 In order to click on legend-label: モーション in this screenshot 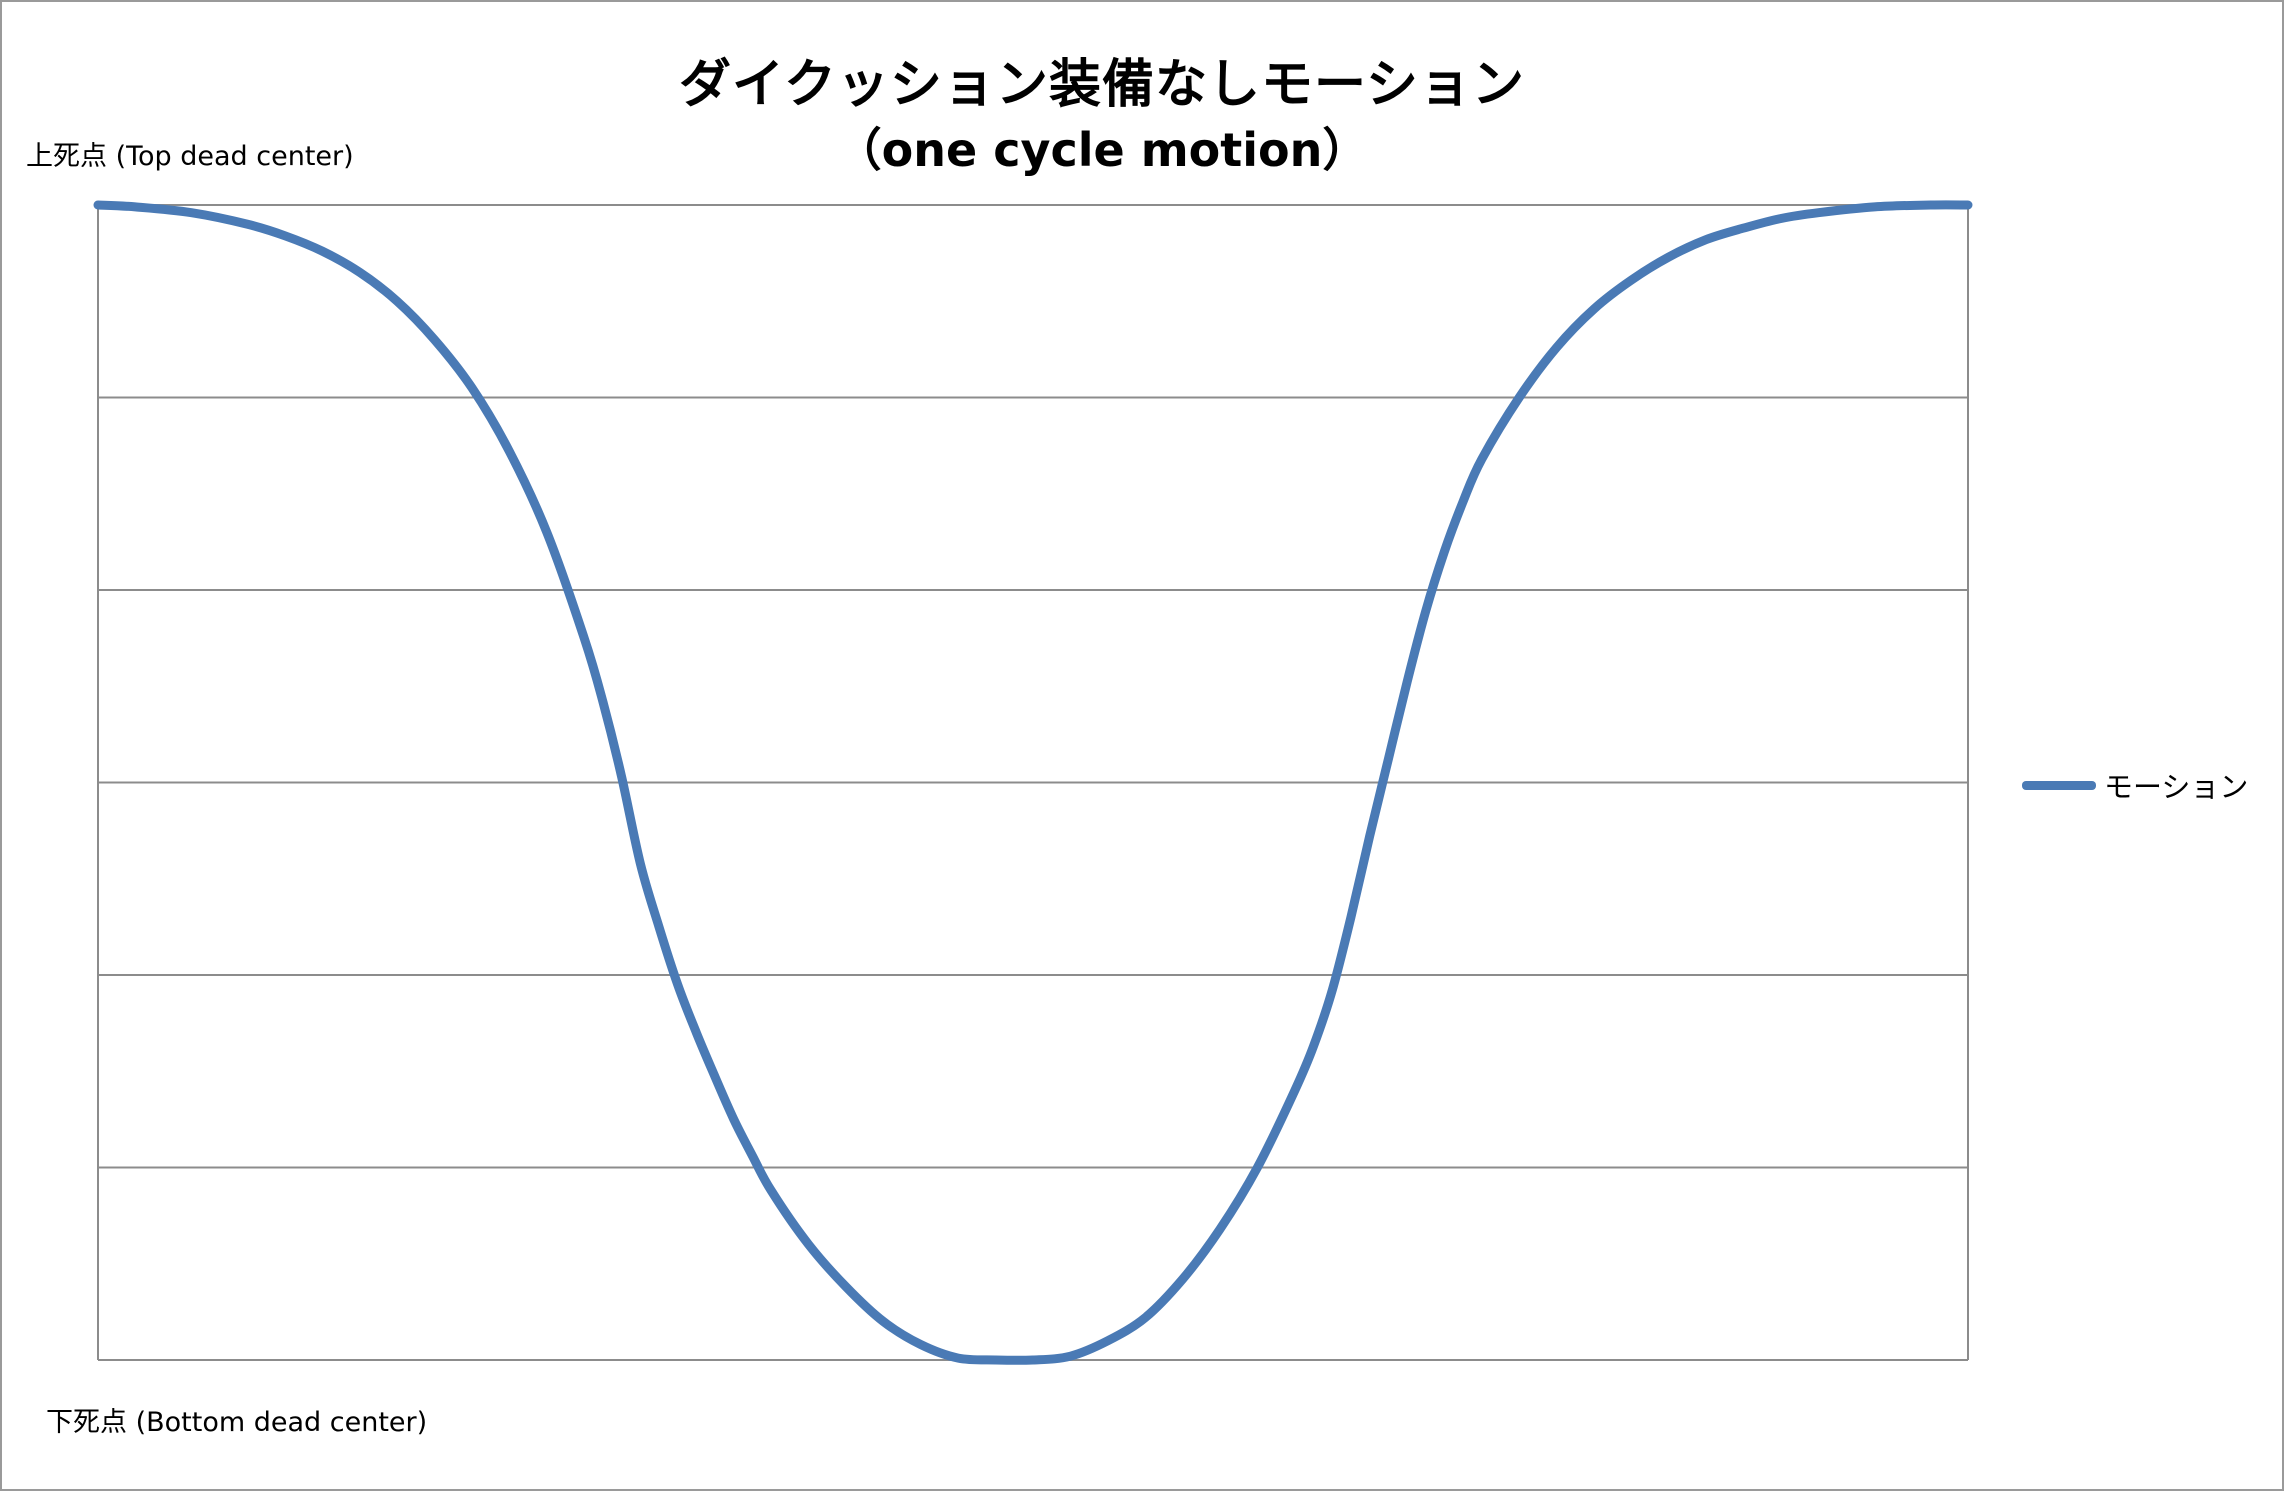, I will do `click(2176, 787)`.